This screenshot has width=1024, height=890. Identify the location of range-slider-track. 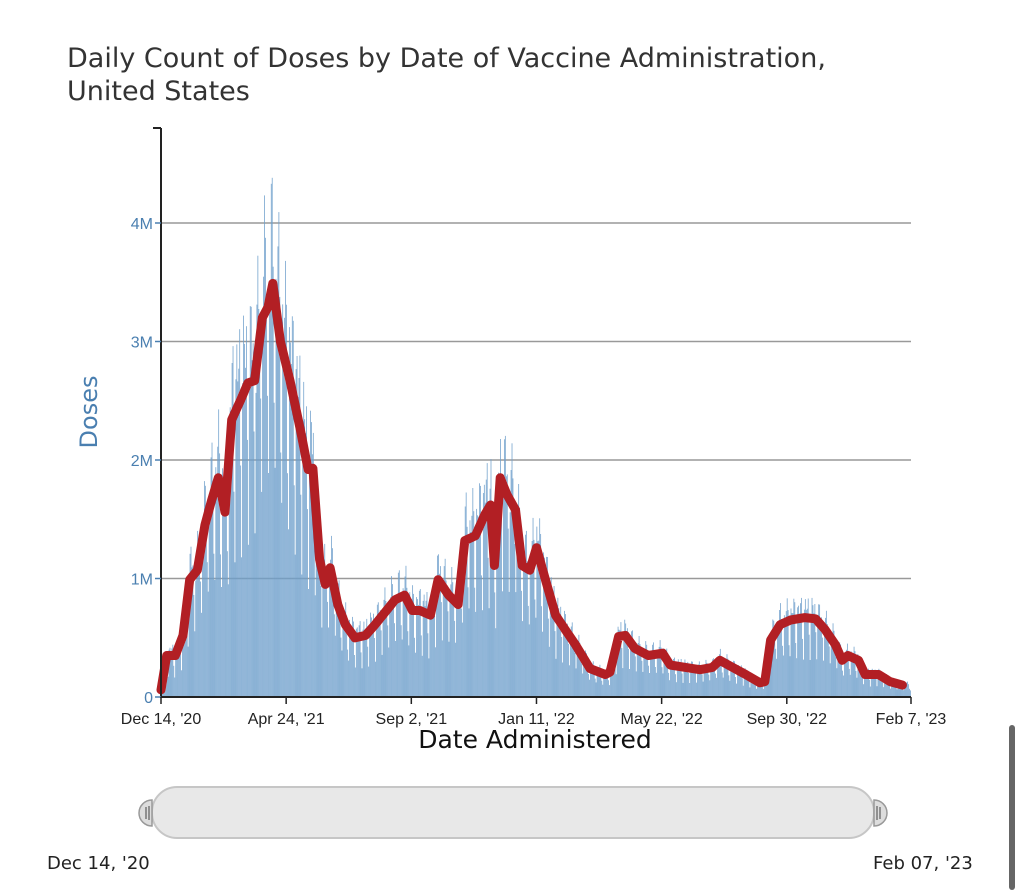
(513, 812).